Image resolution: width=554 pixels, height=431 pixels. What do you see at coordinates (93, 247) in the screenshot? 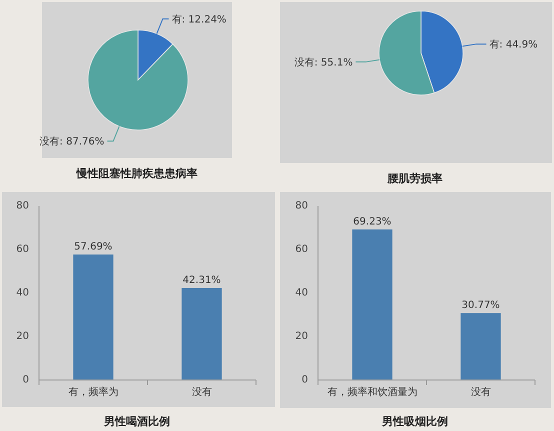
I see `data-label: 57.69%` at bounding box center [93, 247].